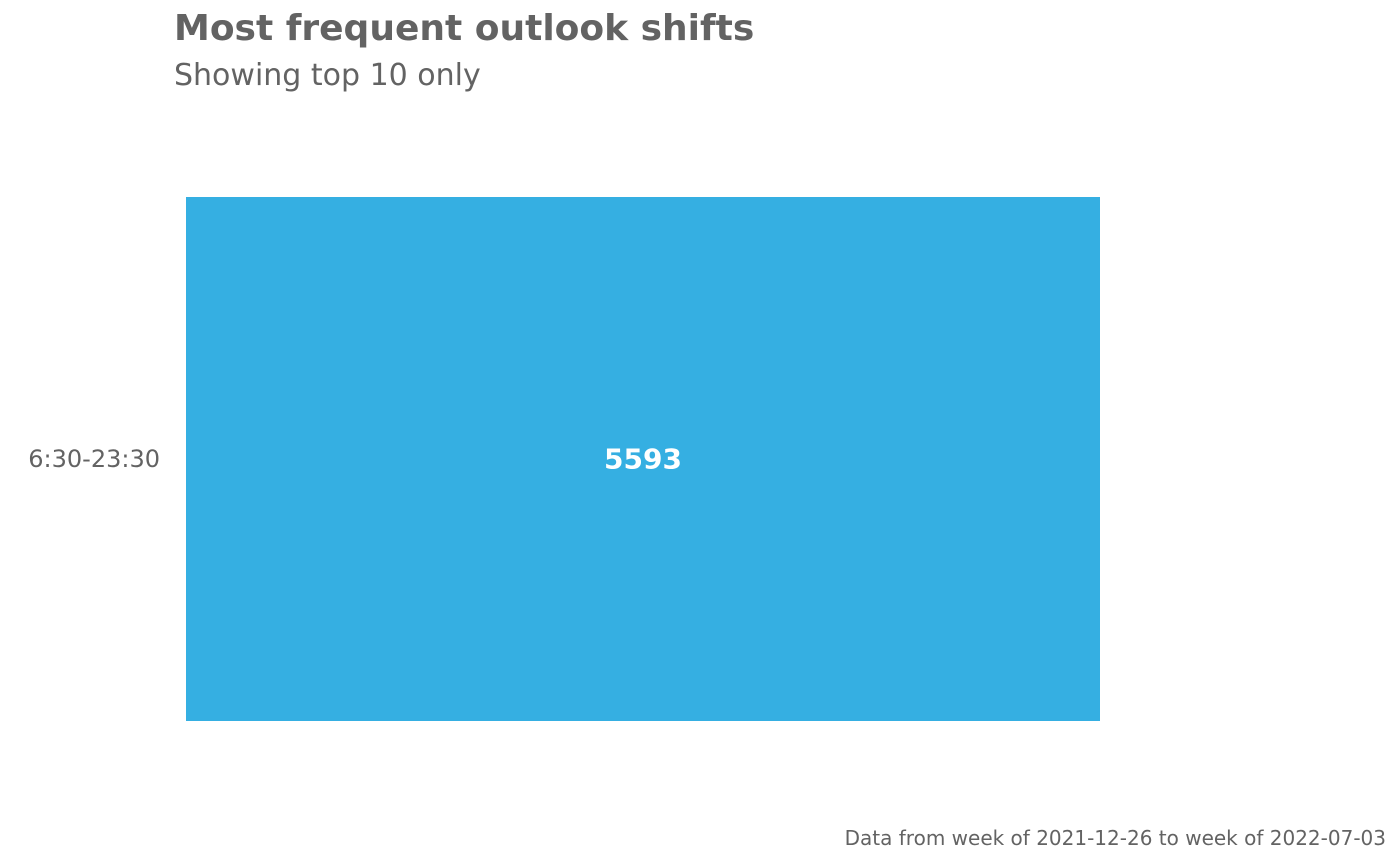  I want to click on bar-value-label: 5593, so click(643, 459).